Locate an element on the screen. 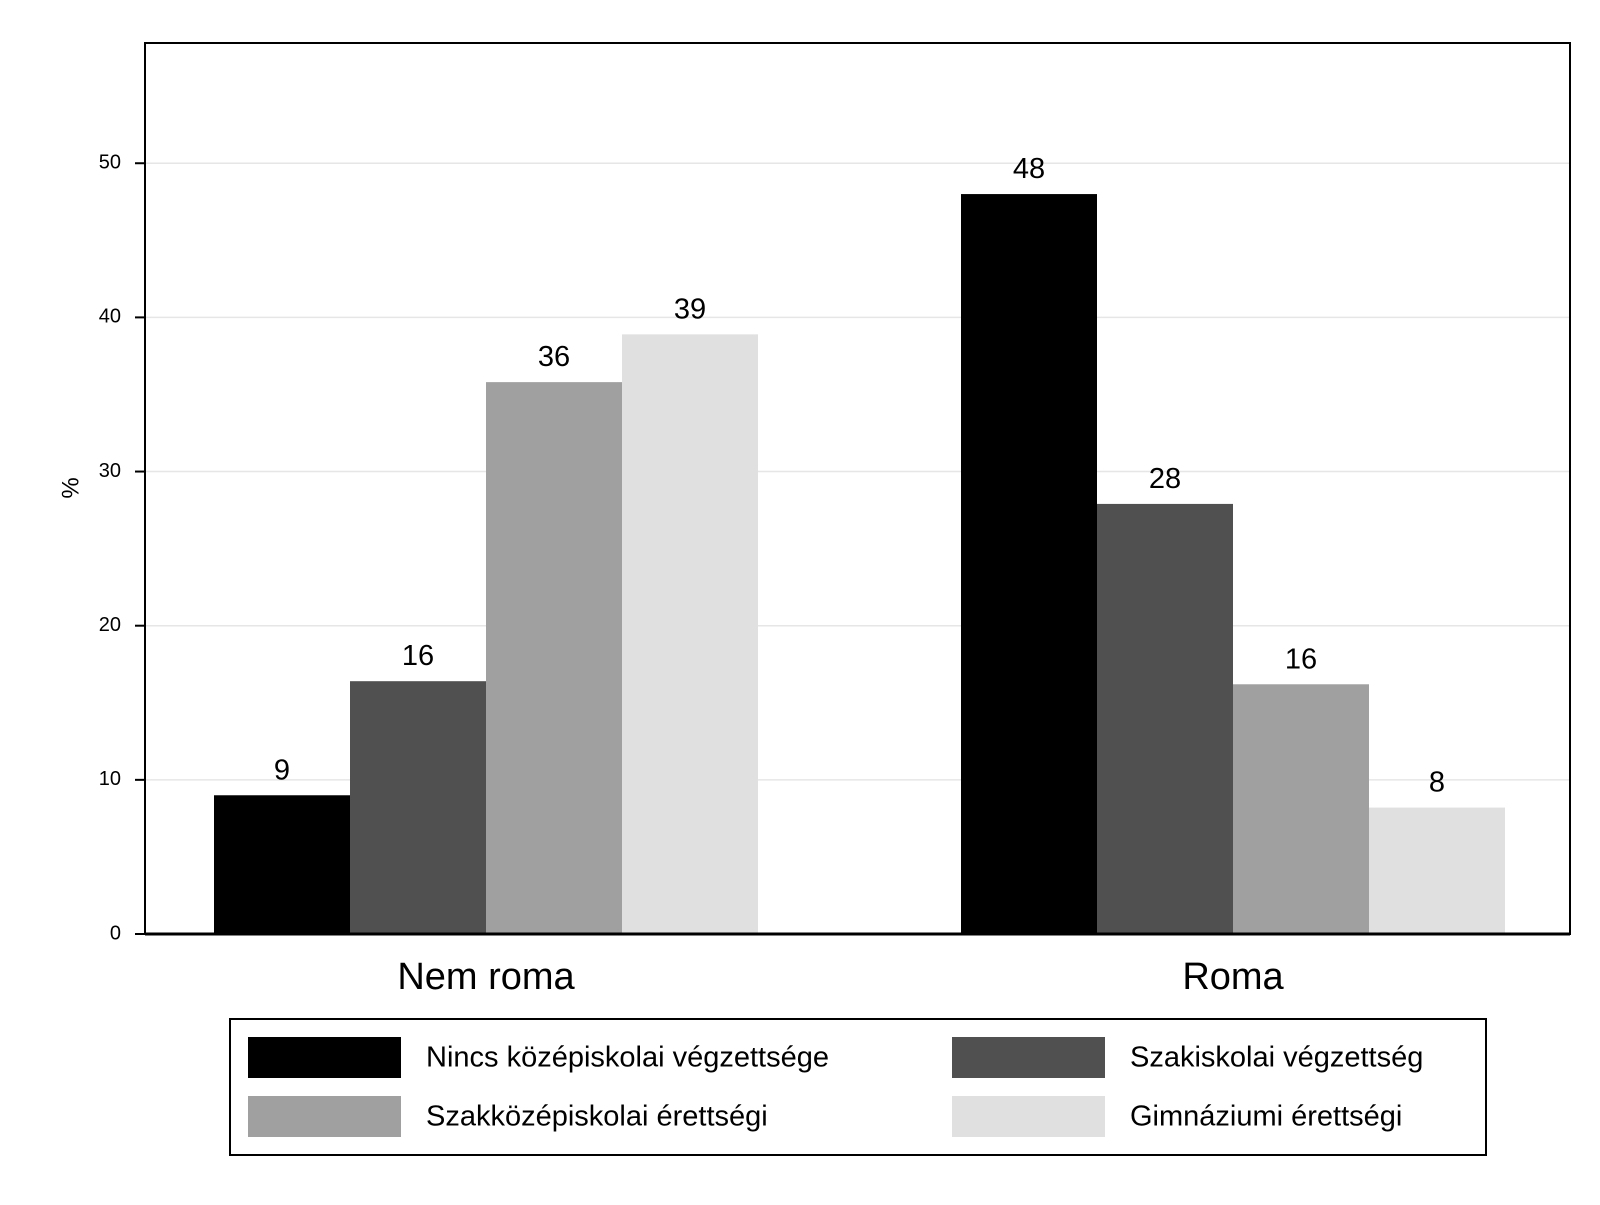 This screenshot has height=1205, width=1600. data-label: 9 is located at coordinates (282, 770).